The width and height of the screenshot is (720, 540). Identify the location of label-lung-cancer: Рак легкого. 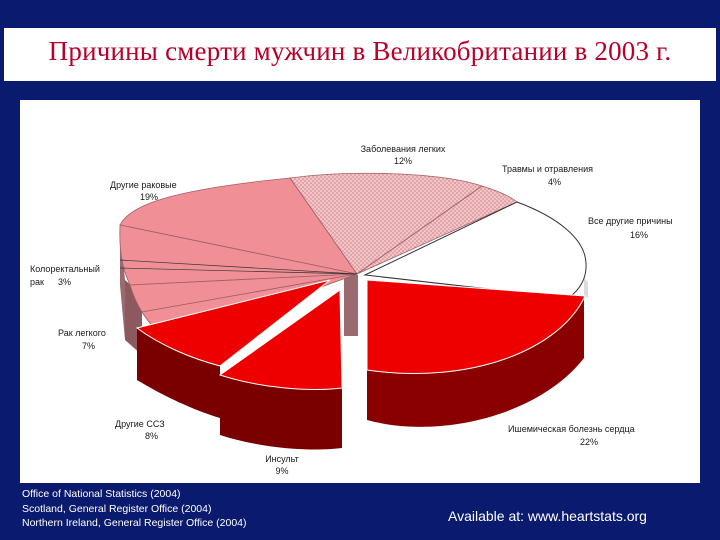
(82, 333).